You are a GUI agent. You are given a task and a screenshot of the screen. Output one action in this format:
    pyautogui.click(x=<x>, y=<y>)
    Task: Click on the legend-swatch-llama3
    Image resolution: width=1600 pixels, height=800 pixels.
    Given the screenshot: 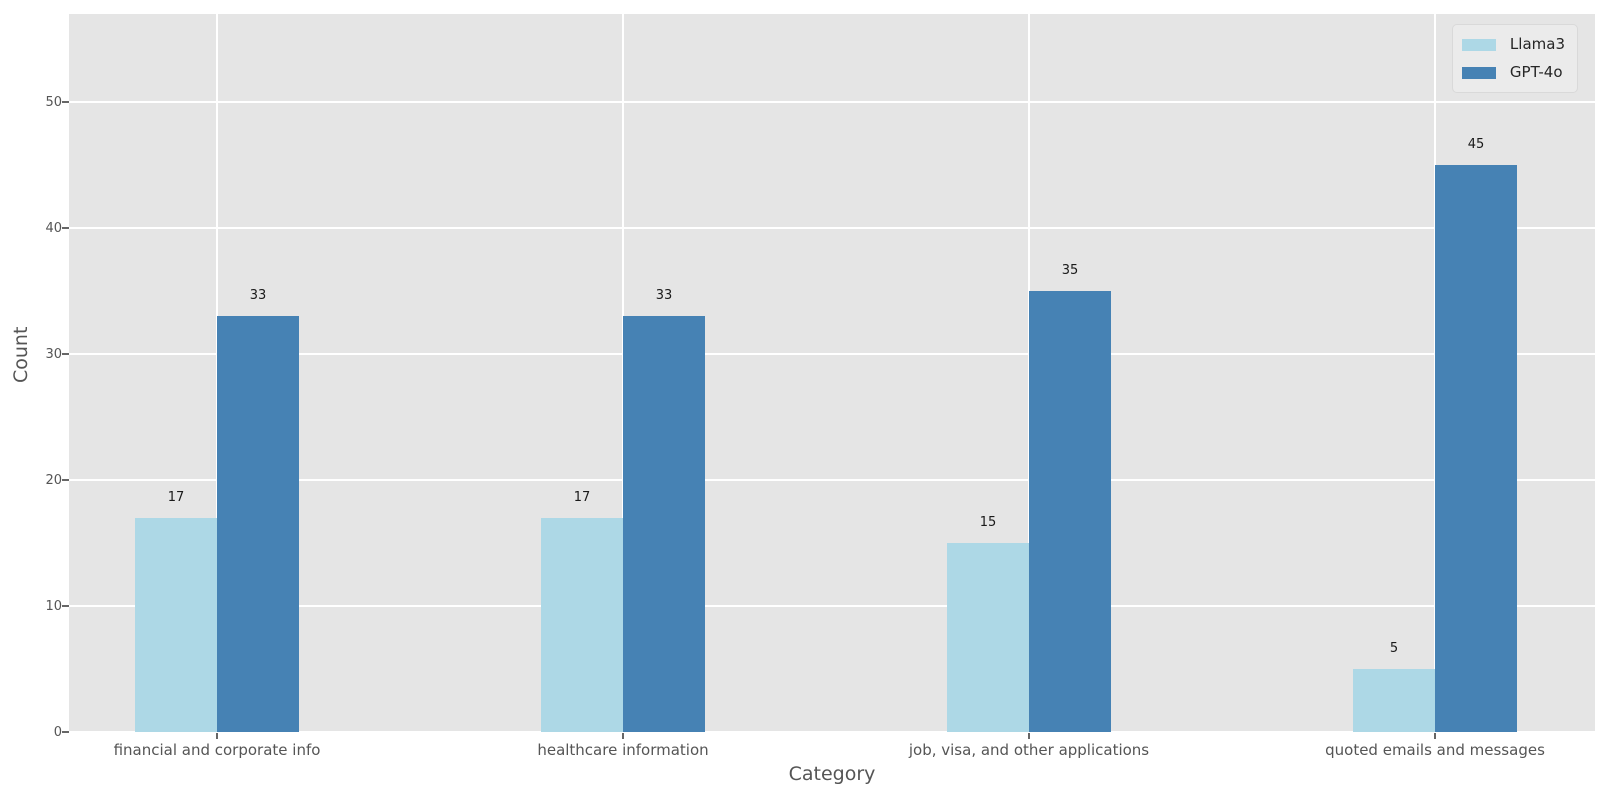 What is the action you would take?
    pyautogui.click(x=1478, y=44)
    